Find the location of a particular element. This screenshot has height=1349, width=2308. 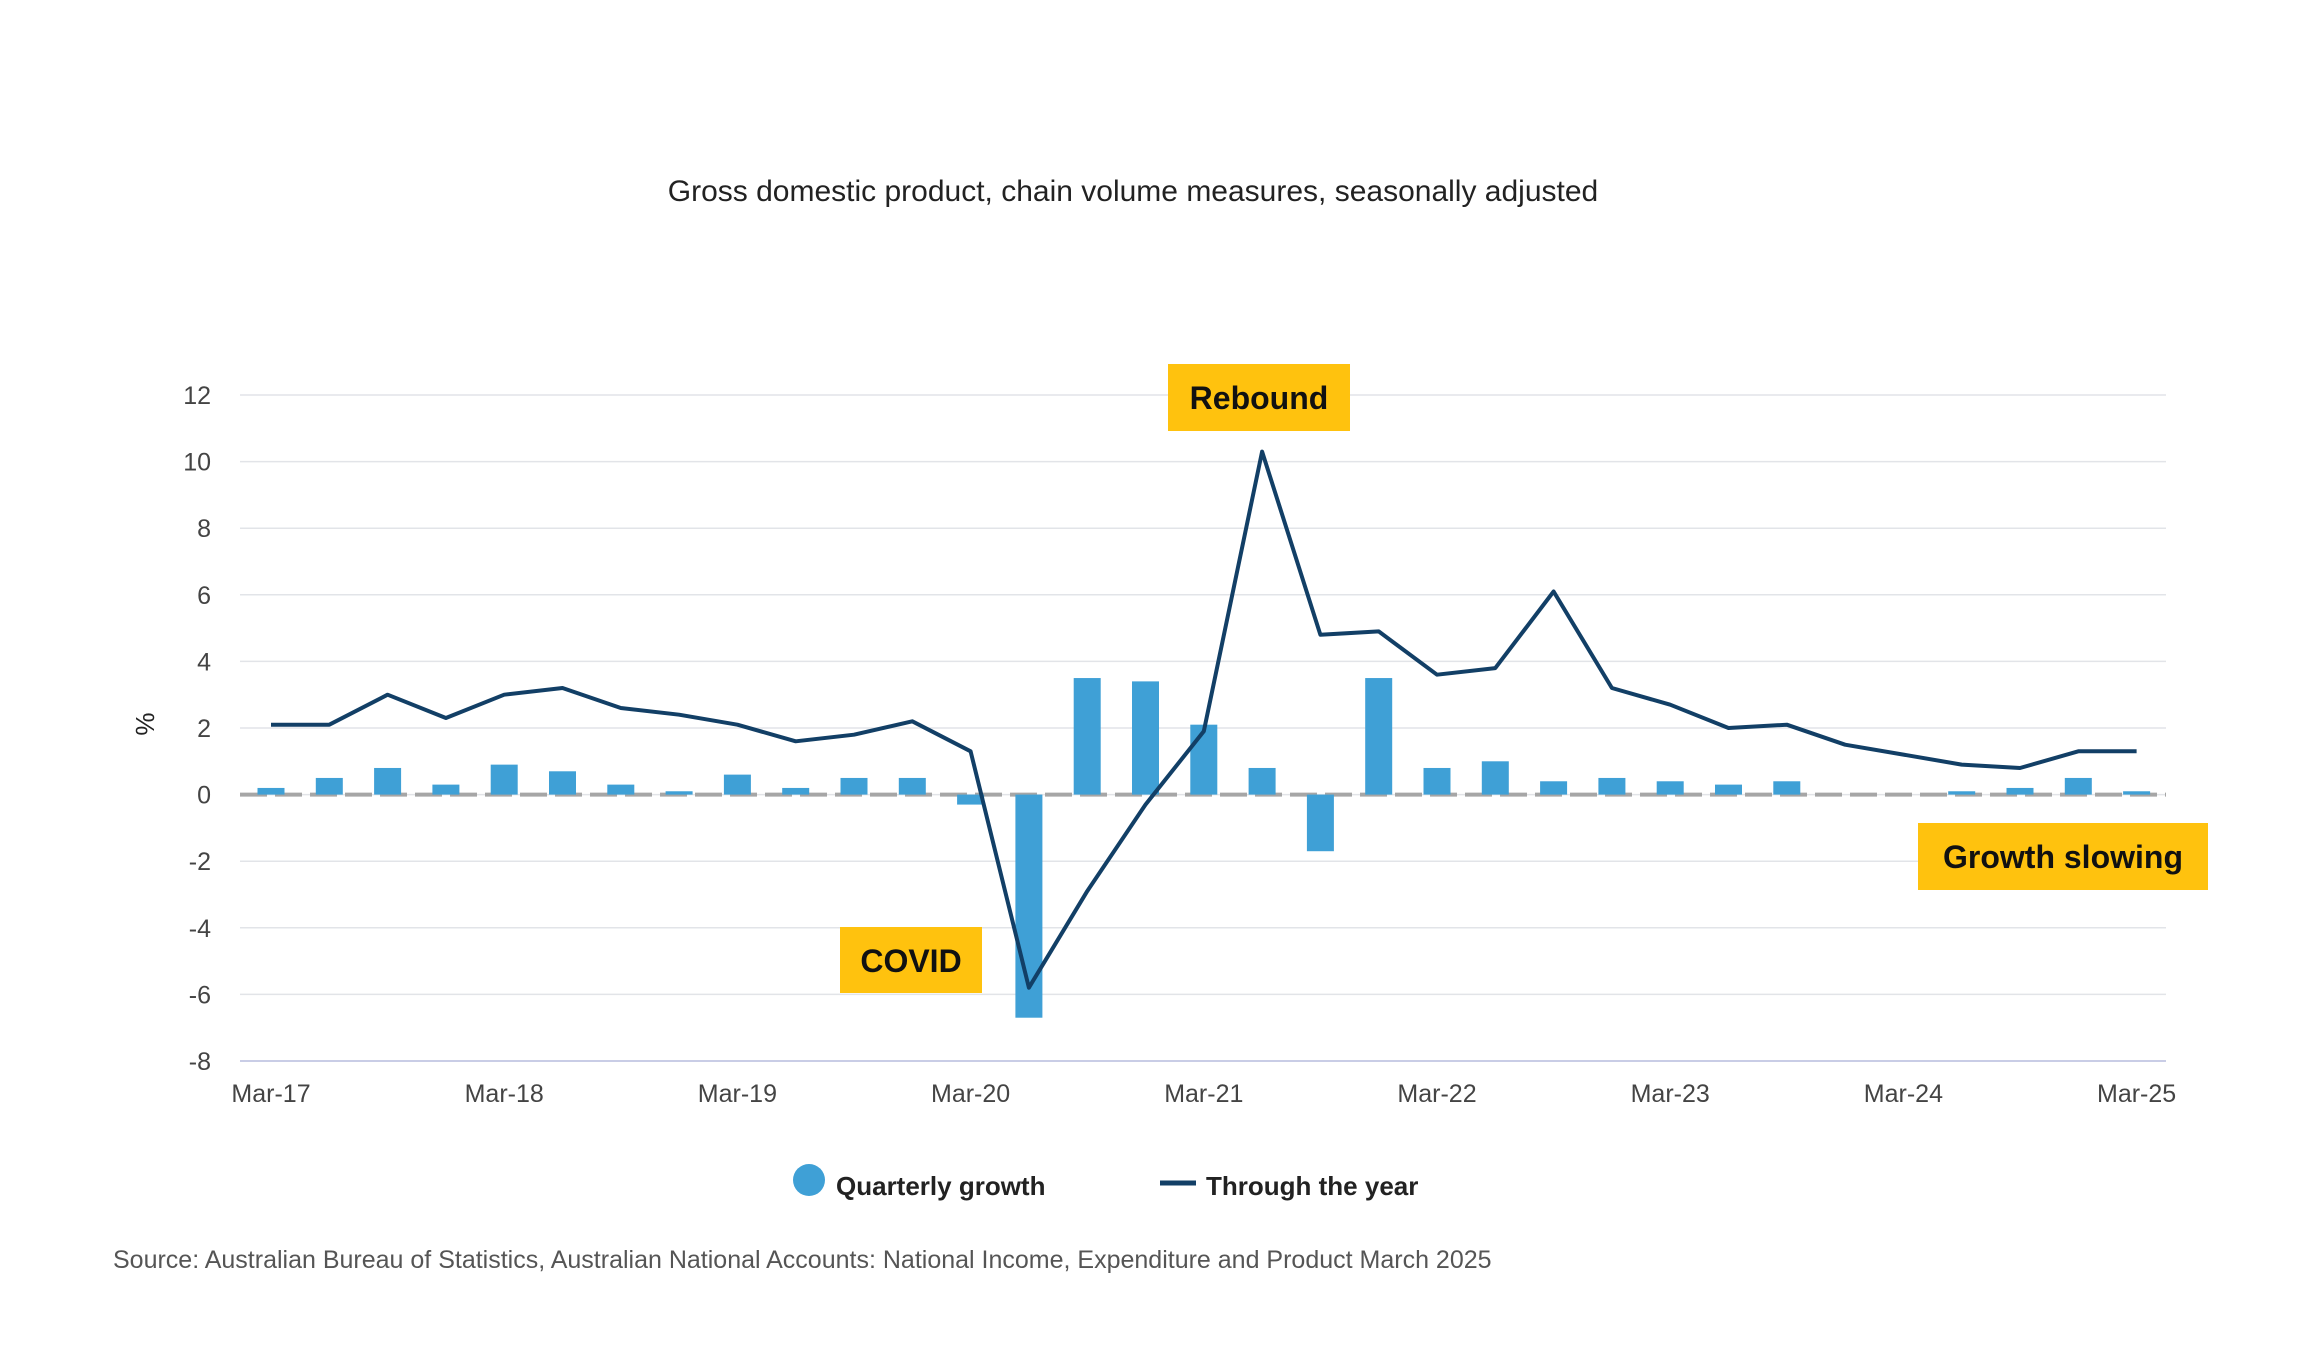

y-tick-label: 10 is located at coordinates (197, 463).